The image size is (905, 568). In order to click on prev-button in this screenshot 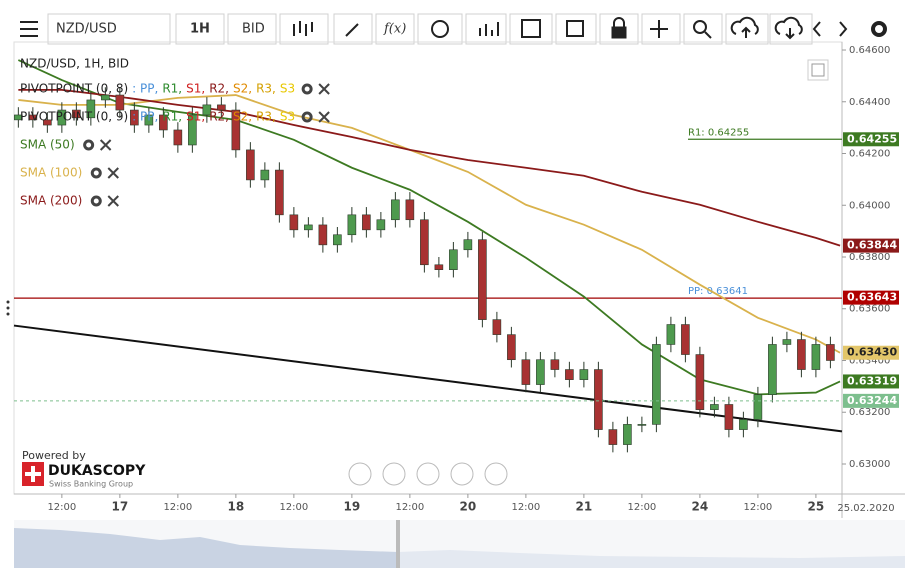, I will do `click(816, 29)`.